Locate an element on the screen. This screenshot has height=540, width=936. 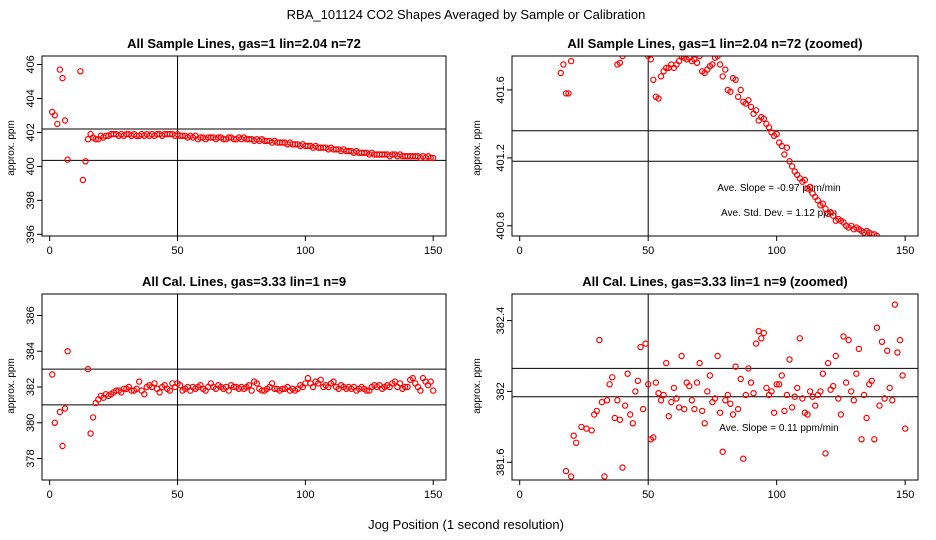
y-tick-label: 400 is located at coordinates (31, 166).